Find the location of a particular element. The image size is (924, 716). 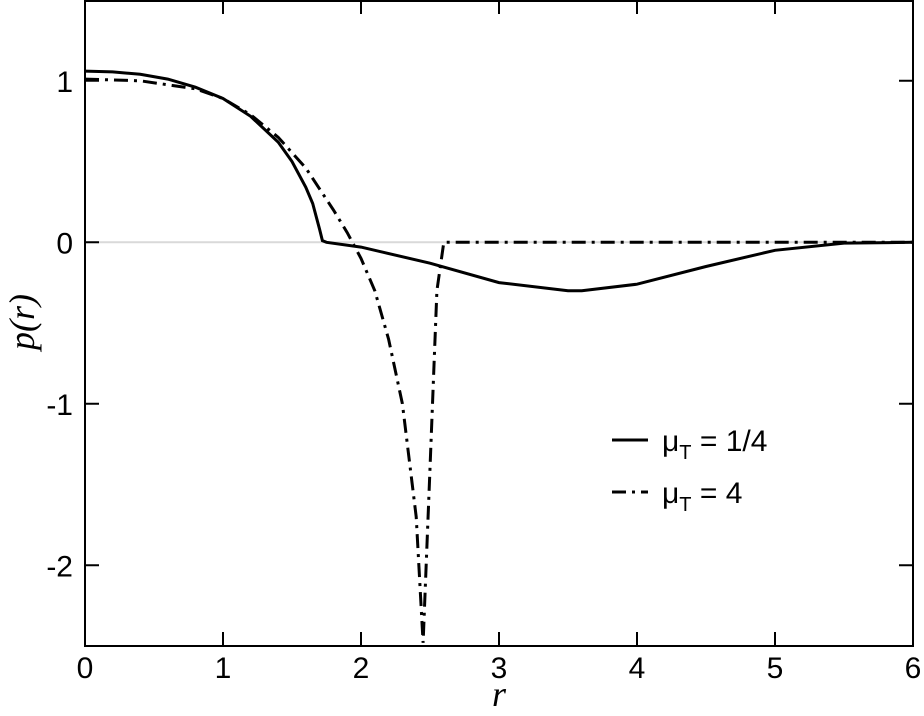

x-tick-label: 2 is located at coordinates (361, 668).